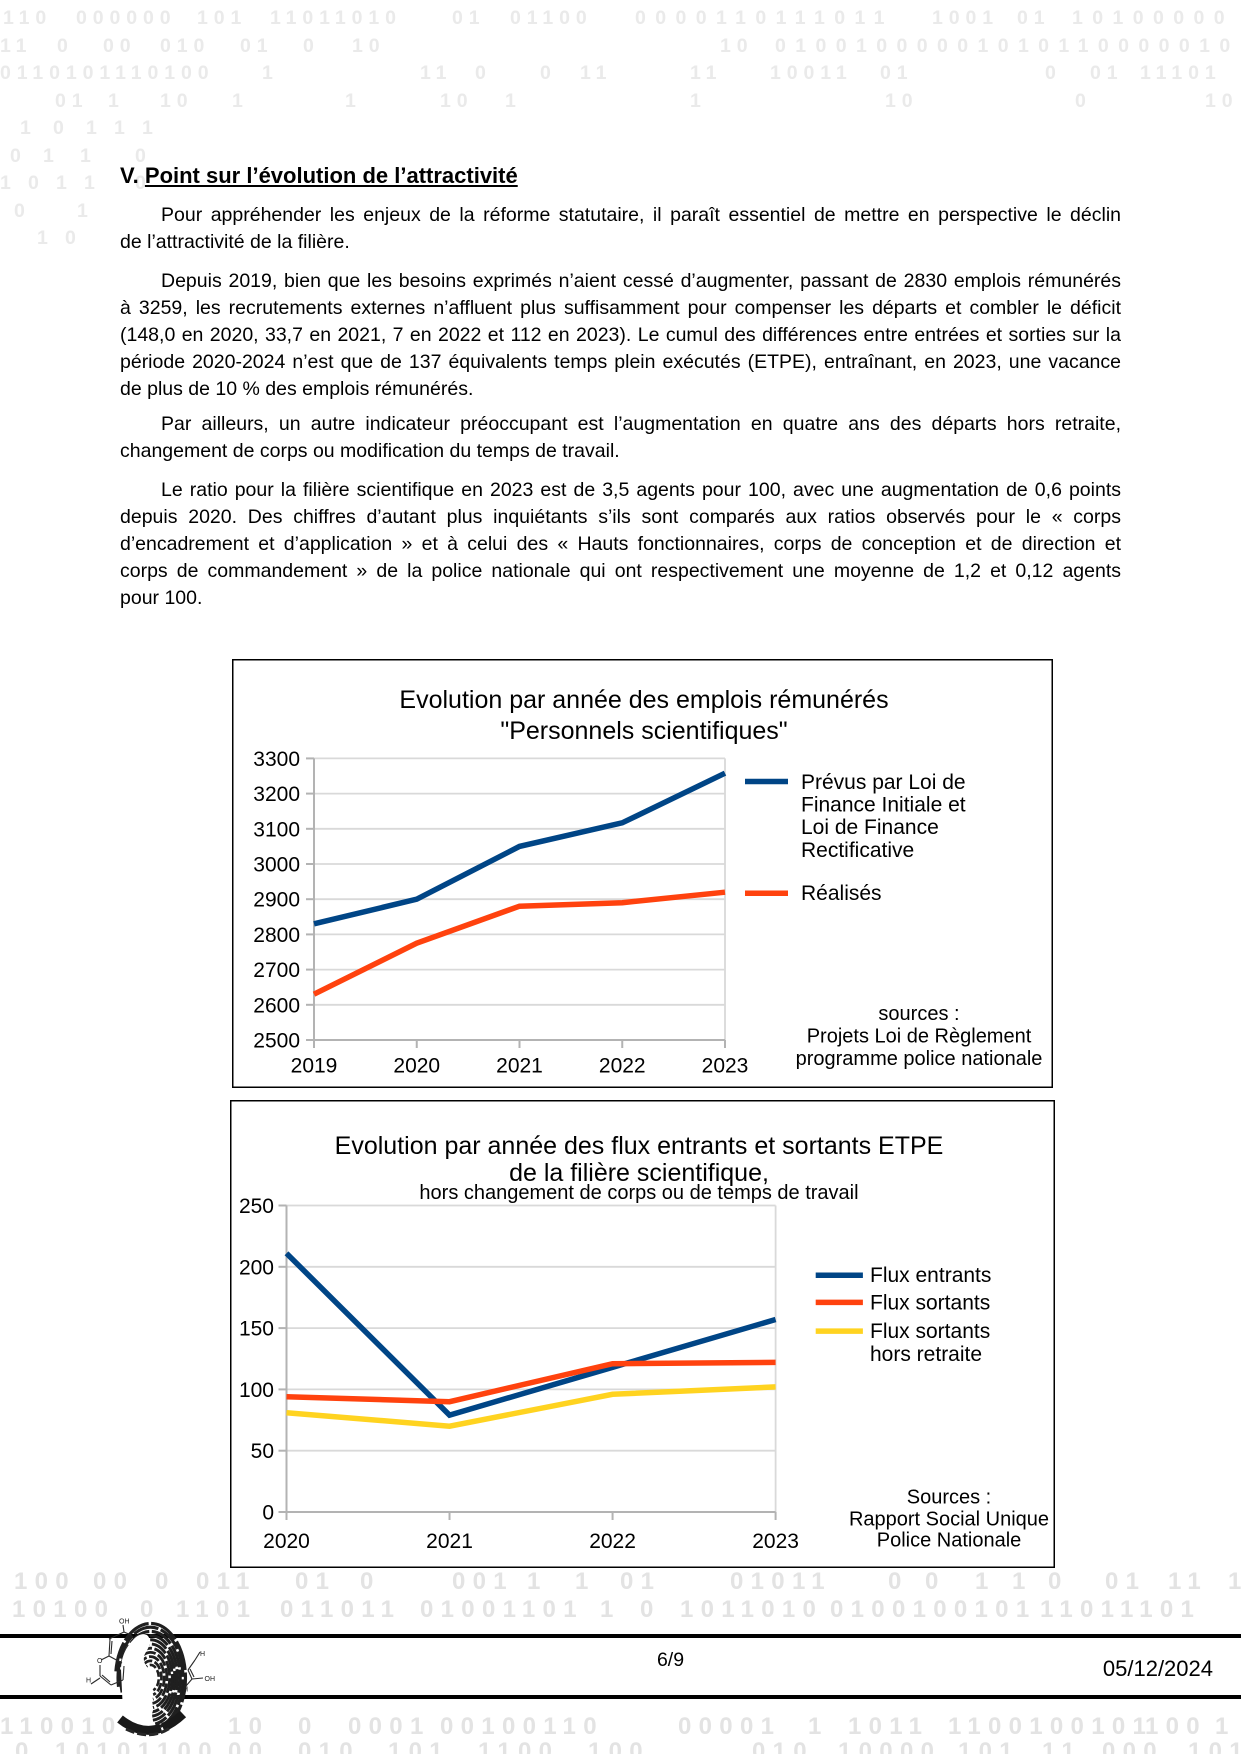 The height and width of the screenshot is (1754, 1241). Describe the element at coordinates (870, 827) in the screenshot. I see `svg-text: Loi de Finance` at that location.